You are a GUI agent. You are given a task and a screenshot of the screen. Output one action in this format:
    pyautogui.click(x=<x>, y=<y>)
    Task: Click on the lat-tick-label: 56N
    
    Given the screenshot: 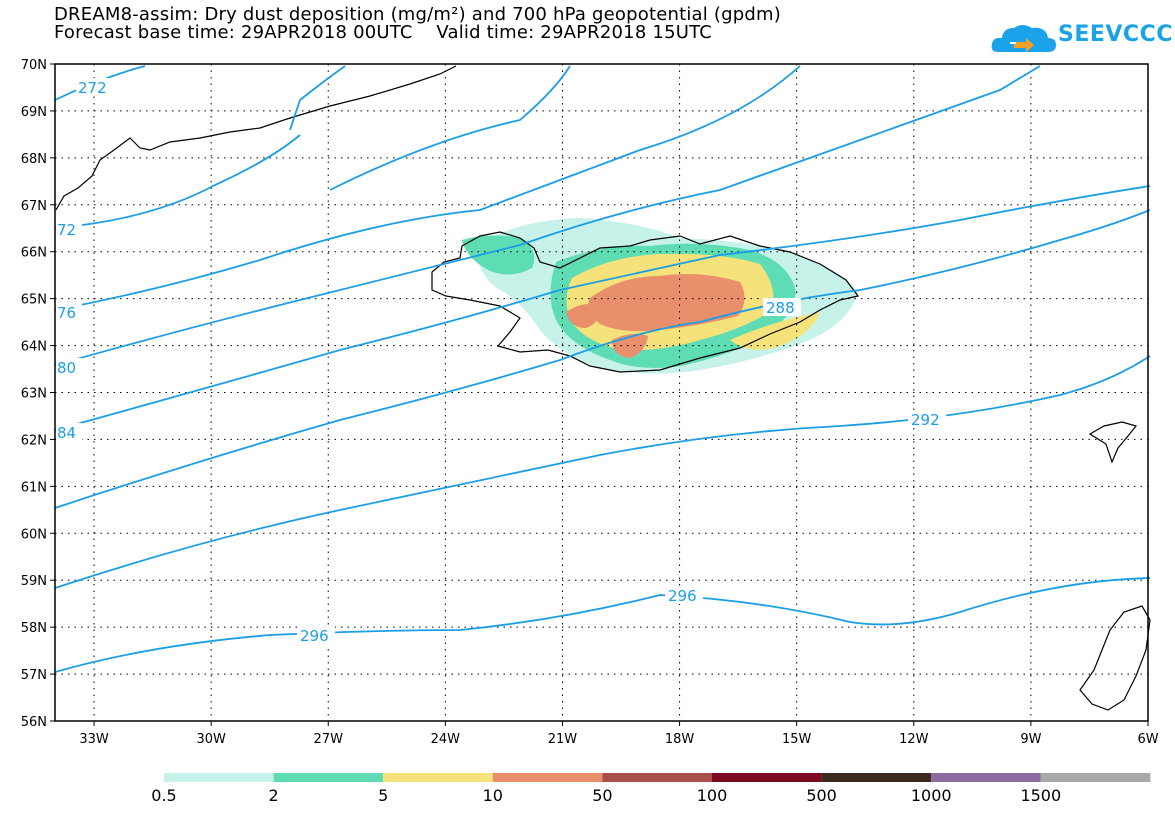 What is the action you would take?
    pyautogui.click(x=34, y=722)
    